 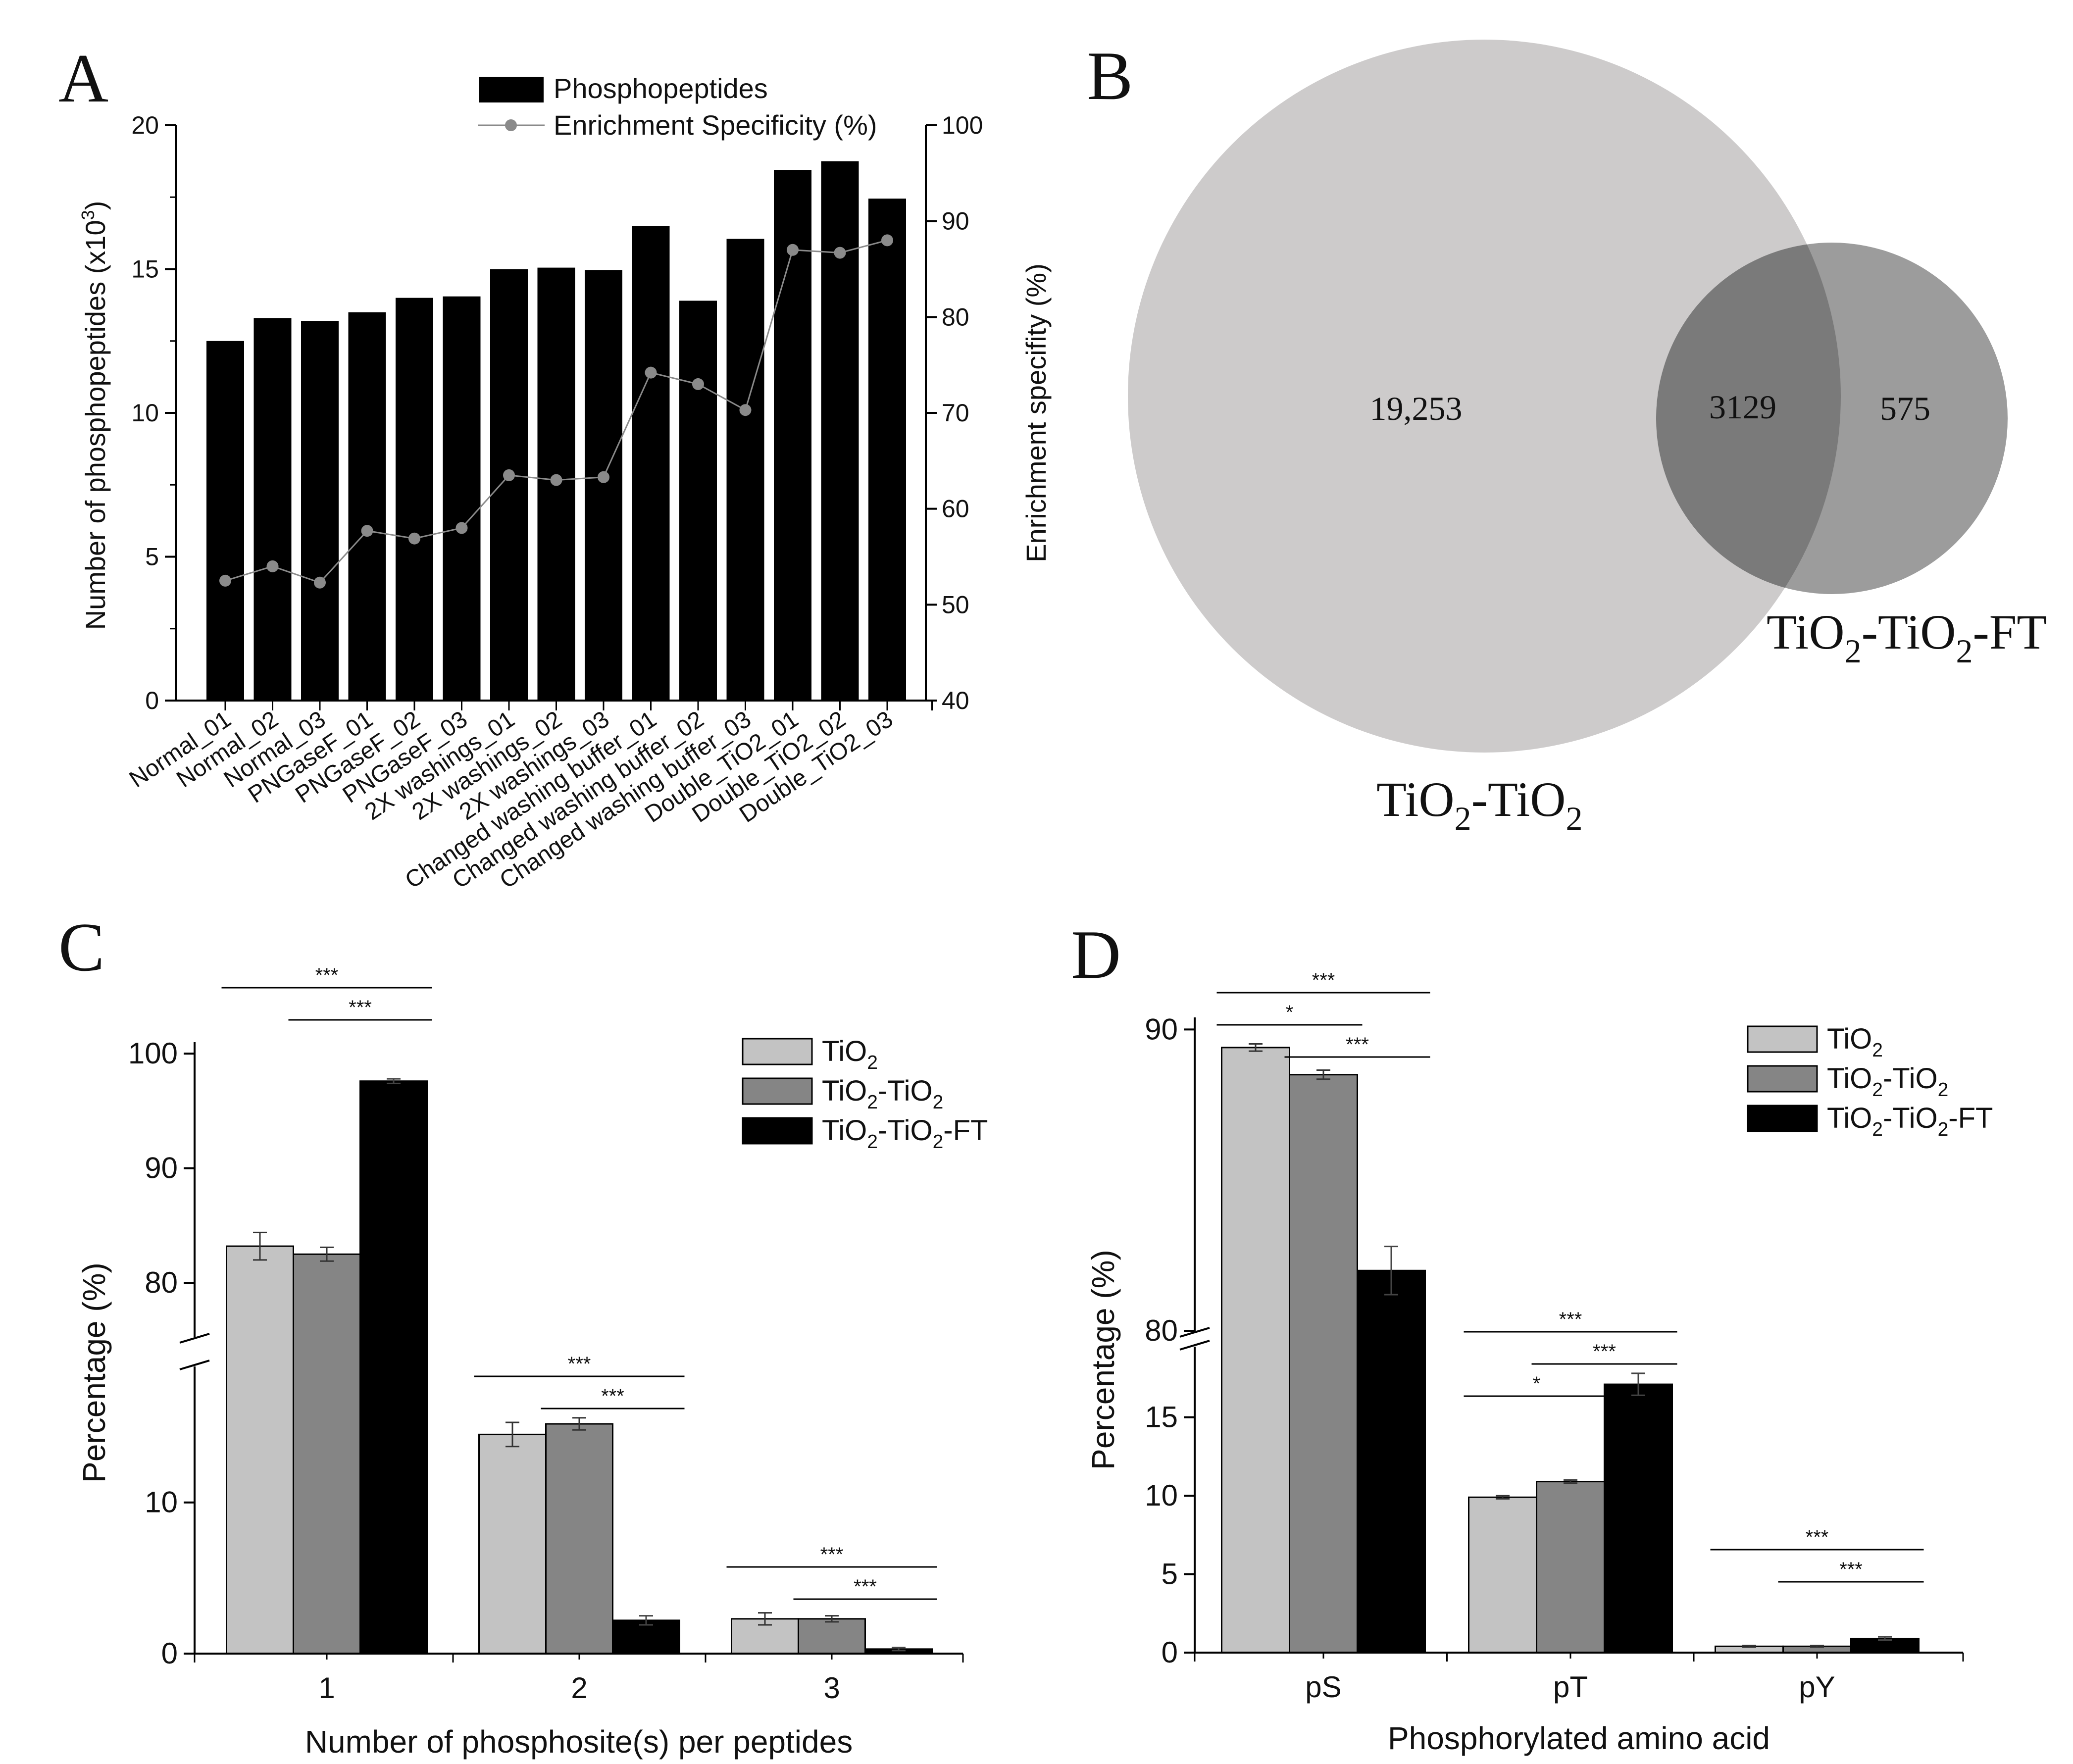 What do you see at coordinates (962, 125) in the screenshot?
I see `y2-tick-label: 100` at bounding box center [962, 125].